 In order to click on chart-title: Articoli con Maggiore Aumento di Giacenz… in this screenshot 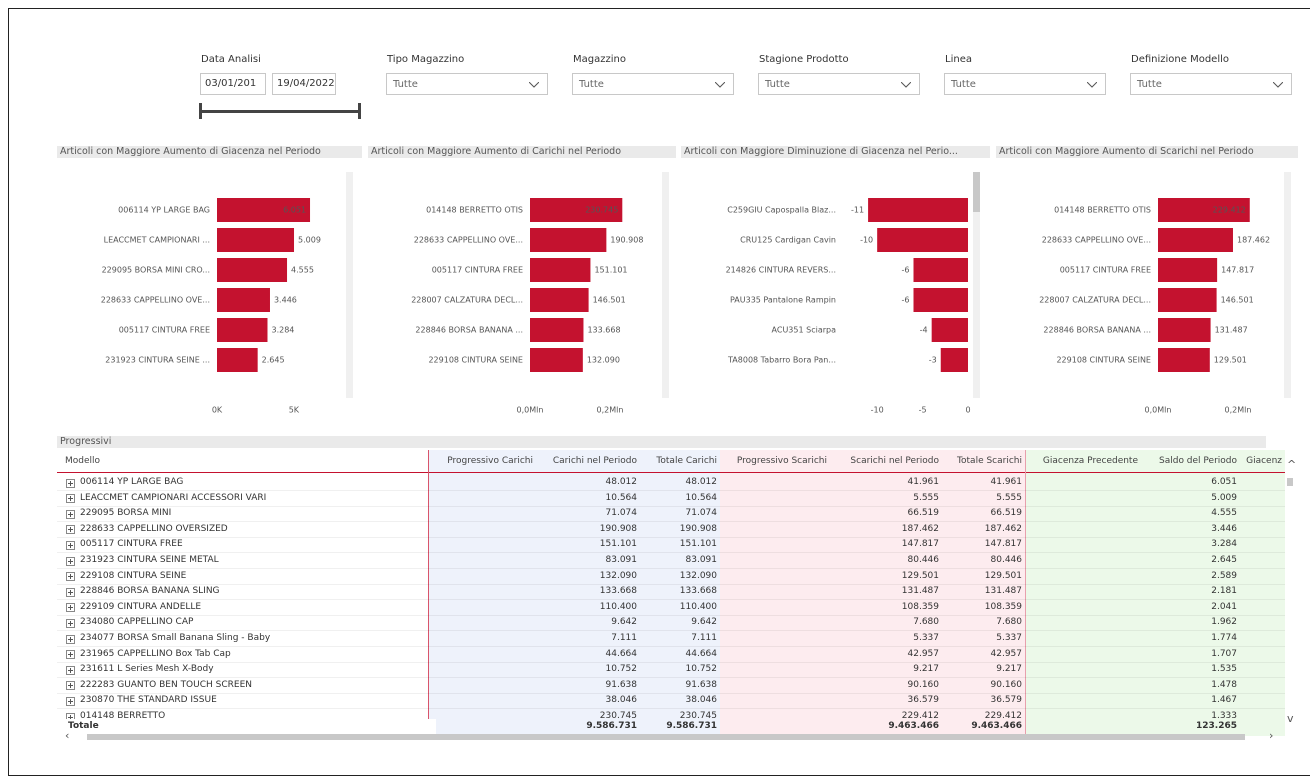, I will do `click(209, 152)`.